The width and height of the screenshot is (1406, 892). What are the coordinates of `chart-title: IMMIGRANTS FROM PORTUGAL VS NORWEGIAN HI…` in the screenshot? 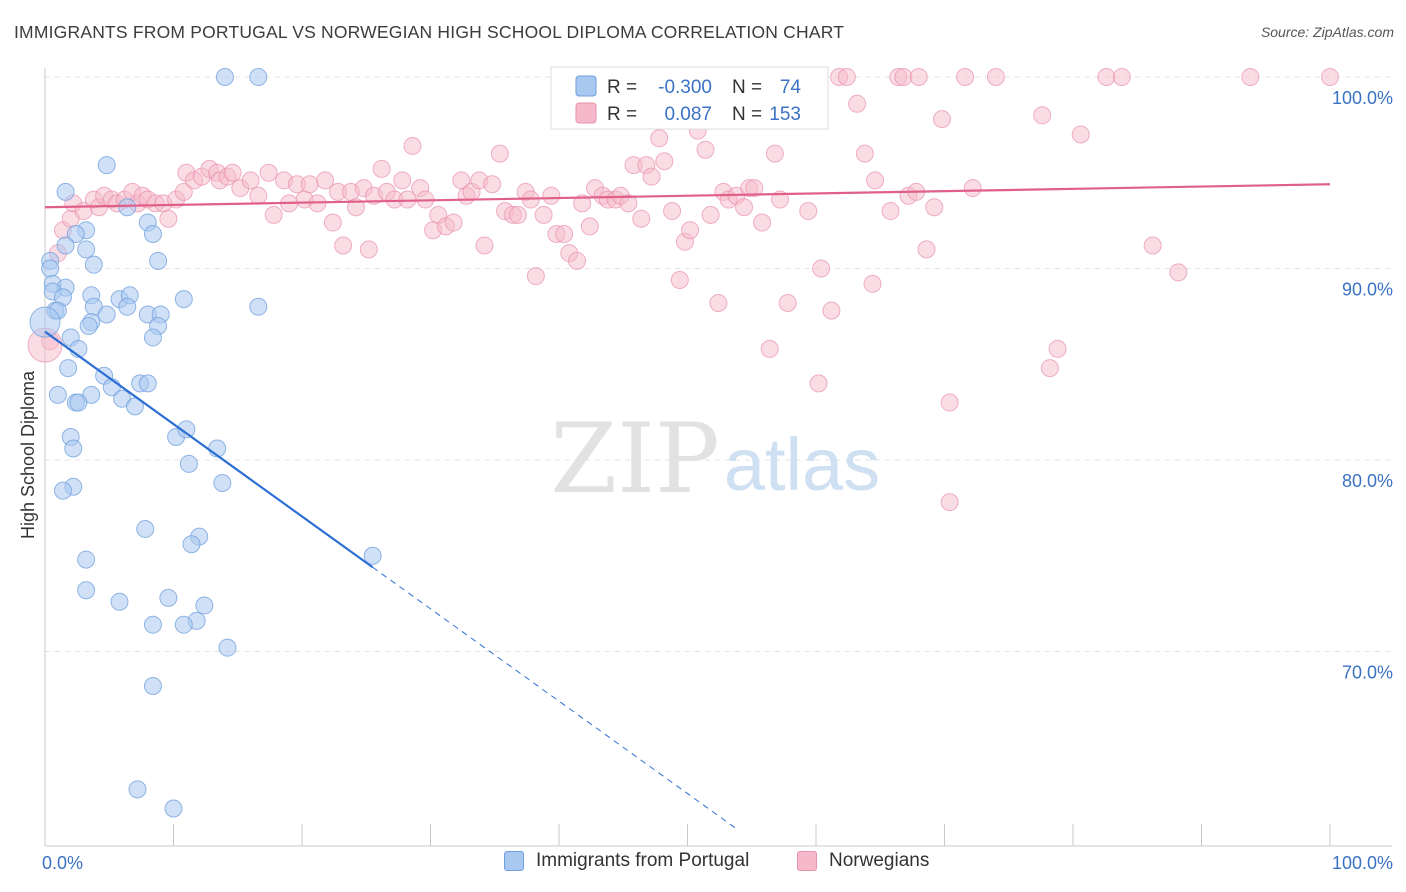 It's located at (429, 32).